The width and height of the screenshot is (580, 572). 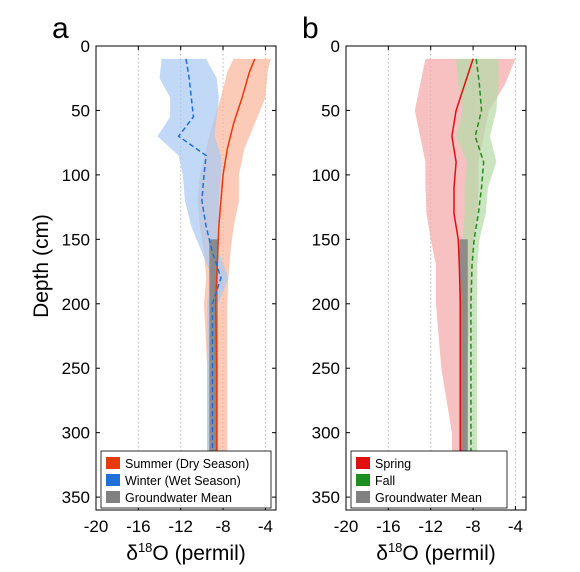 What do you see at coordinates (187, 464) in the screenshot?
I see `legend-label: Summer (Dry Season)` at bounding box center [187, 464].